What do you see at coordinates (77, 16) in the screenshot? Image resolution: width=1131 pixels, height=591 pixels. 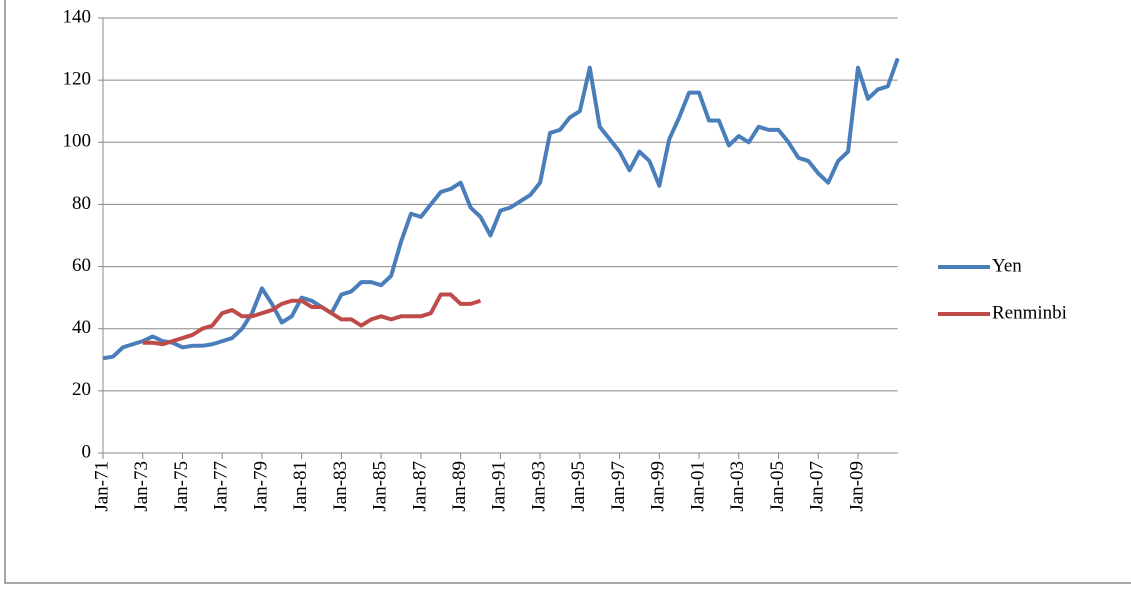 I see `y-tick-label: 140` at bounding box center [77, 16].